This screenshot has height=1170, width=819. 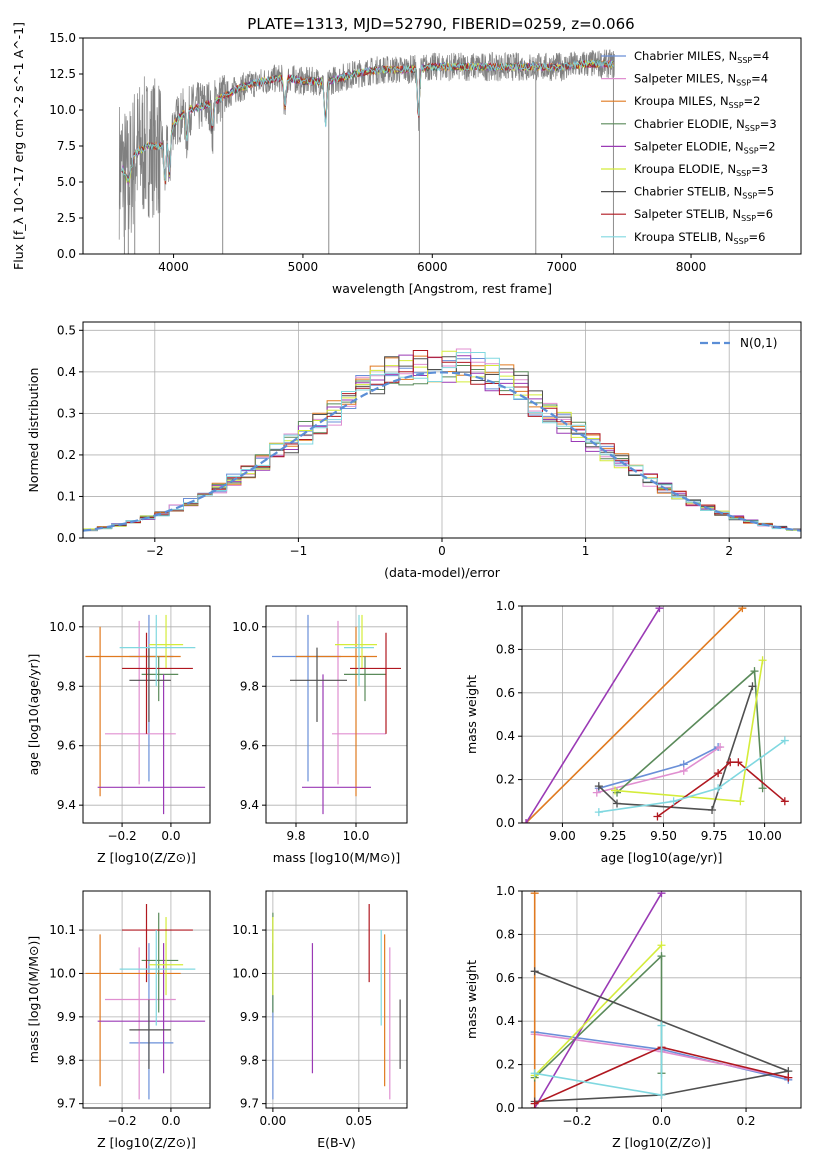 I want to click on age-vs-Z-ytick-label-3: 10.0, so click(x=62, y=627).